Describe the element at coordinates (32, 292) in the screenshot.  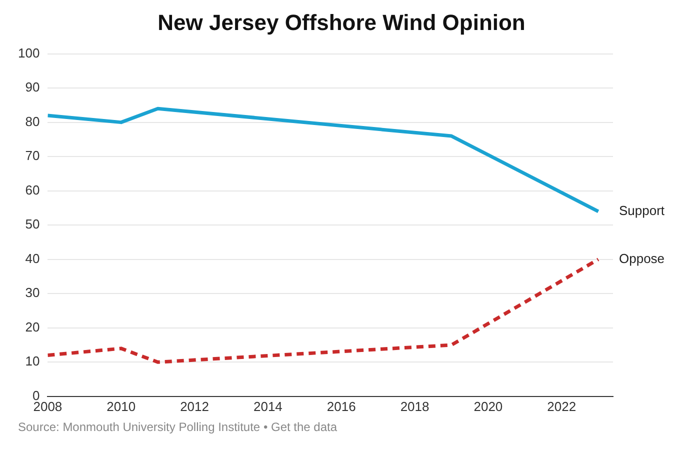
I see `y-tick-label: 30` at that location.